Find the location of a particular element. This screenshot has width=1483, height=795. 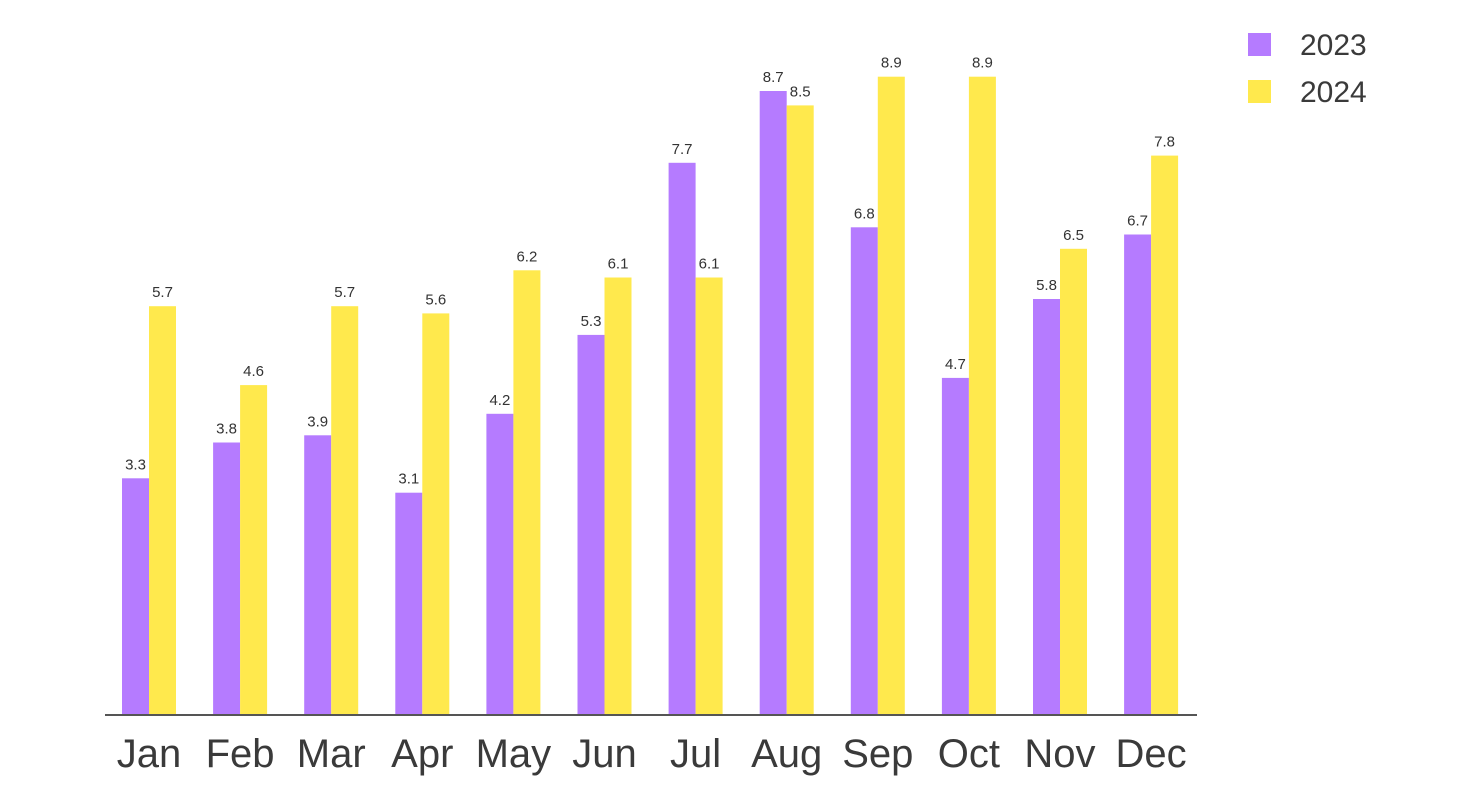

bar-2023-jan is located at coordinates (135, 596).